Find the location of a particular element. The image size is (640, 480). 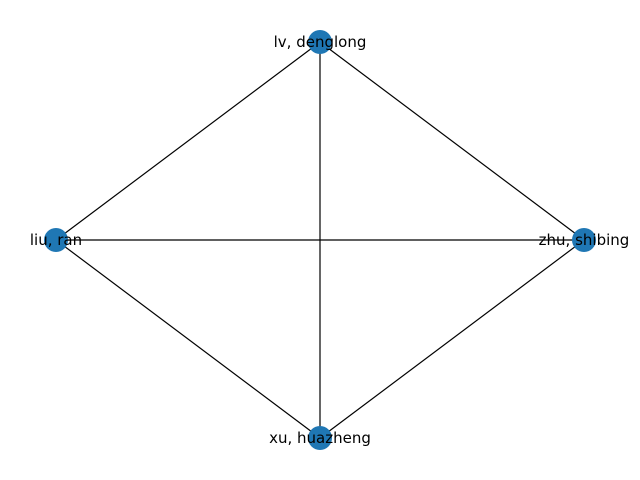

node-label-lv: lv, denglong is located at coordinates (320, 42).